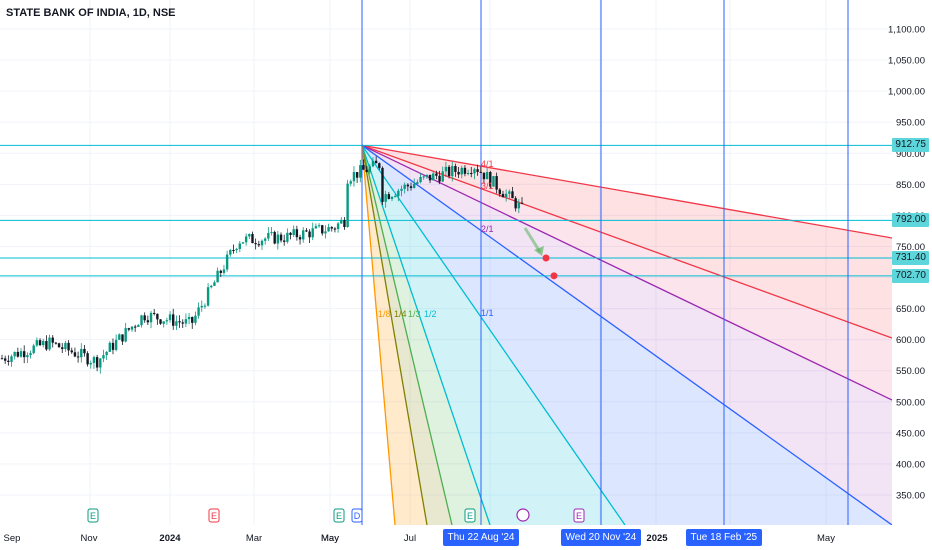  Describe the element at coordinates (481, 537) in the screenshot. I see `date-marker-tag: Thu 22 Aug '24` at that location.